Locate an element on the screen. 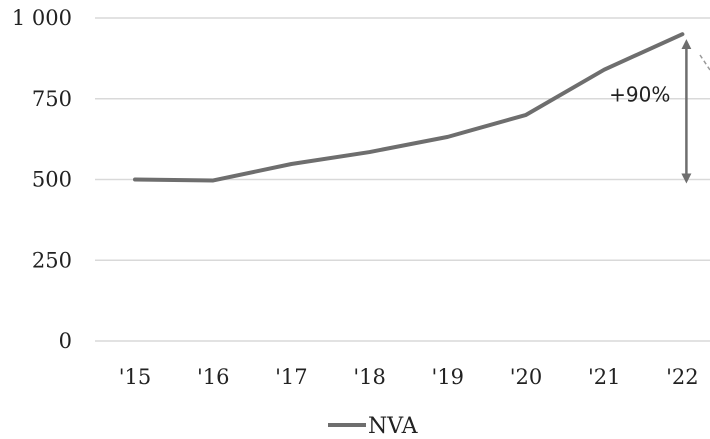 This screenshot has width=710, height=439. growth-annotation: +90% is located at coordinates (659, 111).